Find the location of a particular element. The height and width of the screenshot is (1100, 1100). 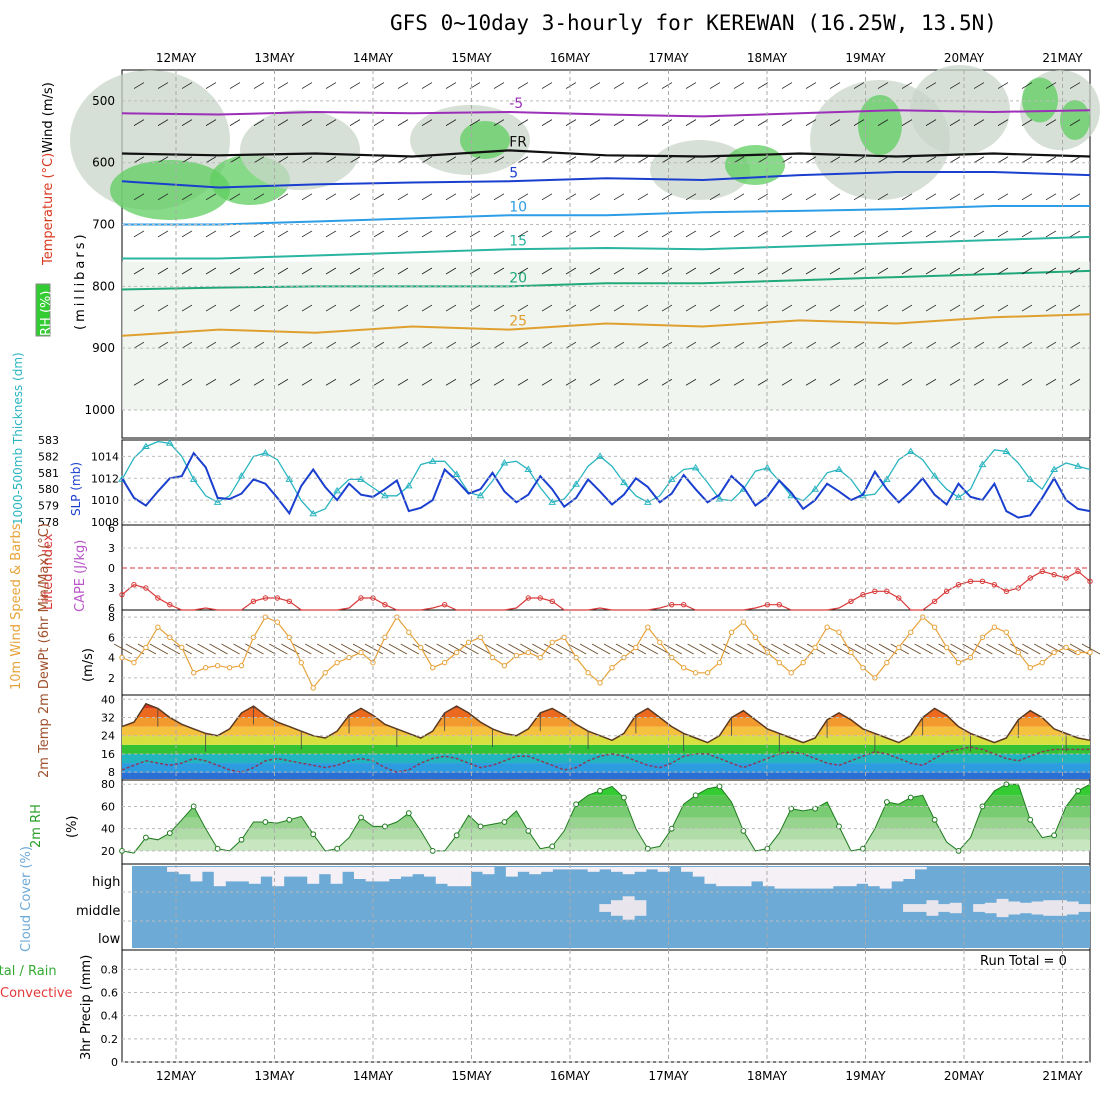

lifted-index-line is located at coordinates (606, 590).